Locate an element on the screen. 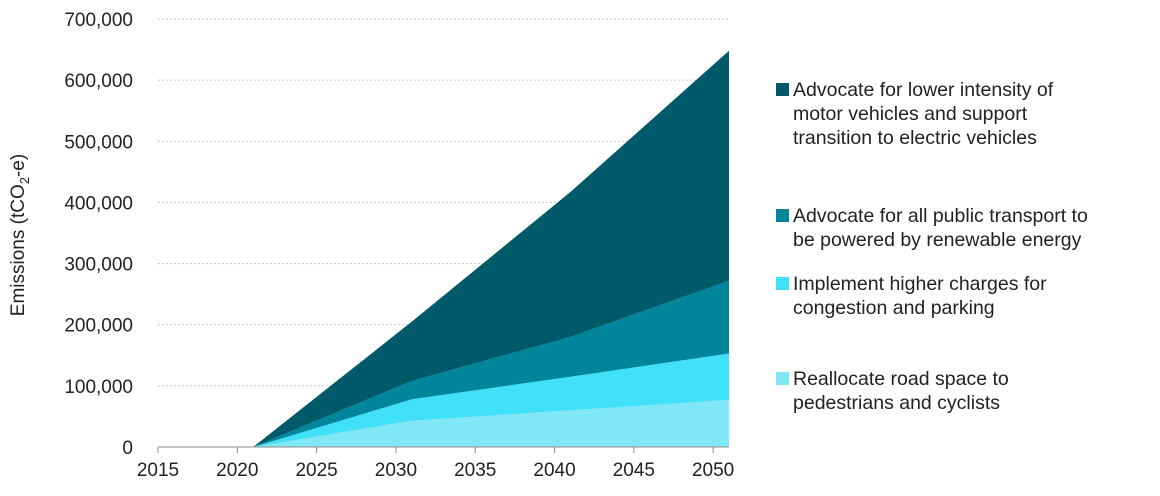  legend-label-line: Reallocate road space to is located at coordinates (901, 379).